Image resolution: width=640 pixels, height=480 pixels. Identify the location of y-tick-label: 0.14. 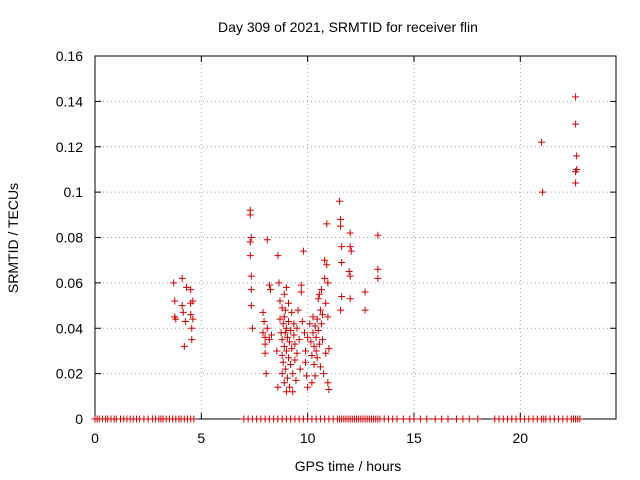
(69, 101).